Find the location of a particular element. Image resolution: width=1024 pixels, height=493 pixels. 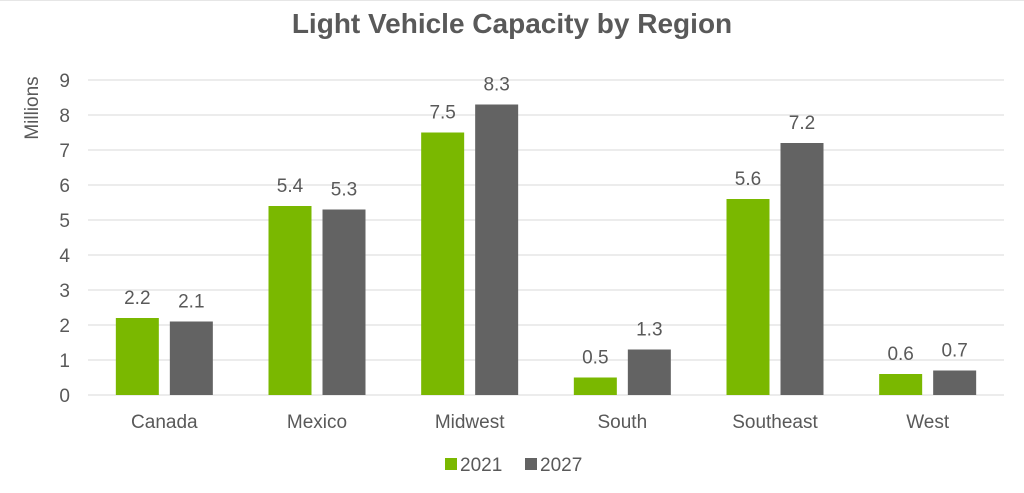

bar-midwest-2021 is located at coordinates (443, 263).